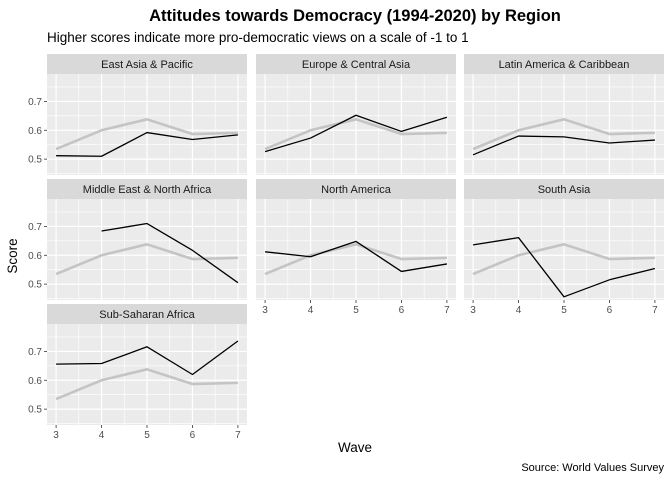 The width and height of the screenshot is (672, 480). I want to click on facet-strip-label: Sub-Saharan Africa, so click(147, 315).